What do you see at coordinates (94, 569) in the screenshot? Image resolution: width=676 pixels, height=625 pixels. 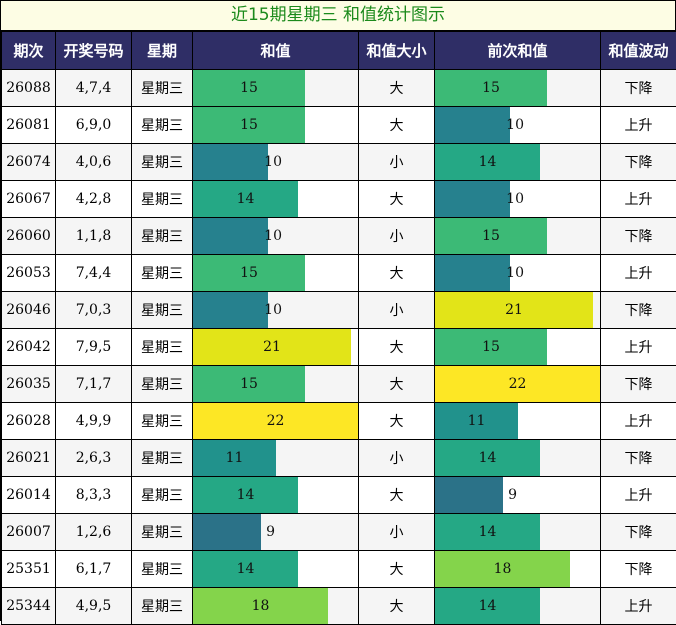 I see `numbers-cell: 6,1,7` at bounding box center [94, 569].